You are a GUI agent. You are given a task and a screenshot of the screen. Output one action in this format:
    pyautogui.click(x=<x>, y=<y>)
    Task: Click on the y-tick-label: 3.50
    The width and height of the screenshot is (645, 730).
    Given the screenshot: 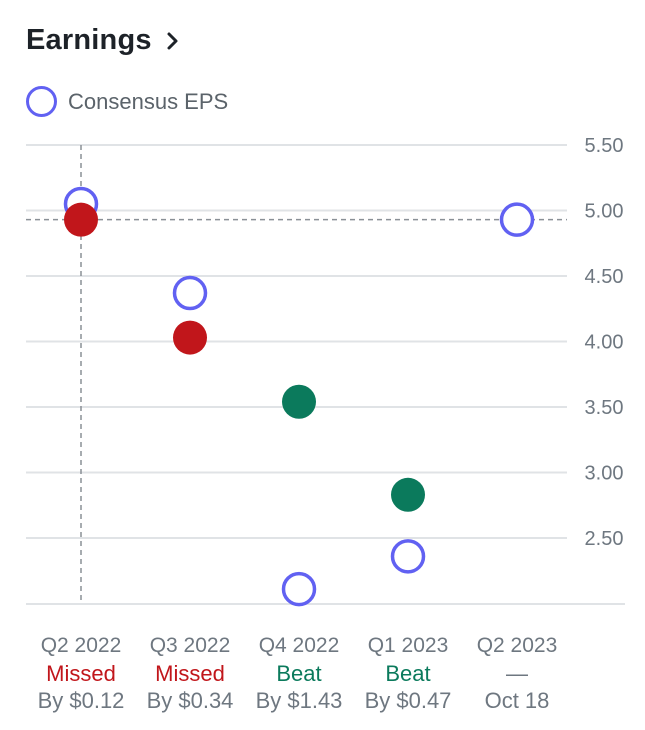 What is the action you would take?
    pyautogui.click(x=604, y=408)
    